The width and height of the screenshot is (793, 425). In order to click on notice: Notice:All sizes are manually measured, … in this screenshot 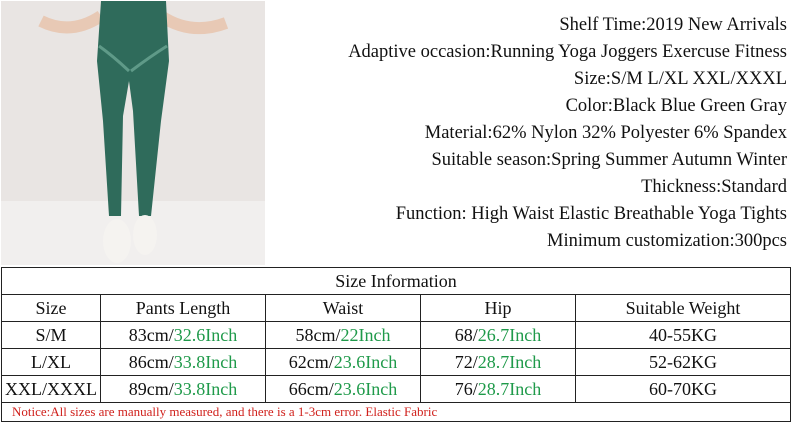, I will do `click(396, 412)`.